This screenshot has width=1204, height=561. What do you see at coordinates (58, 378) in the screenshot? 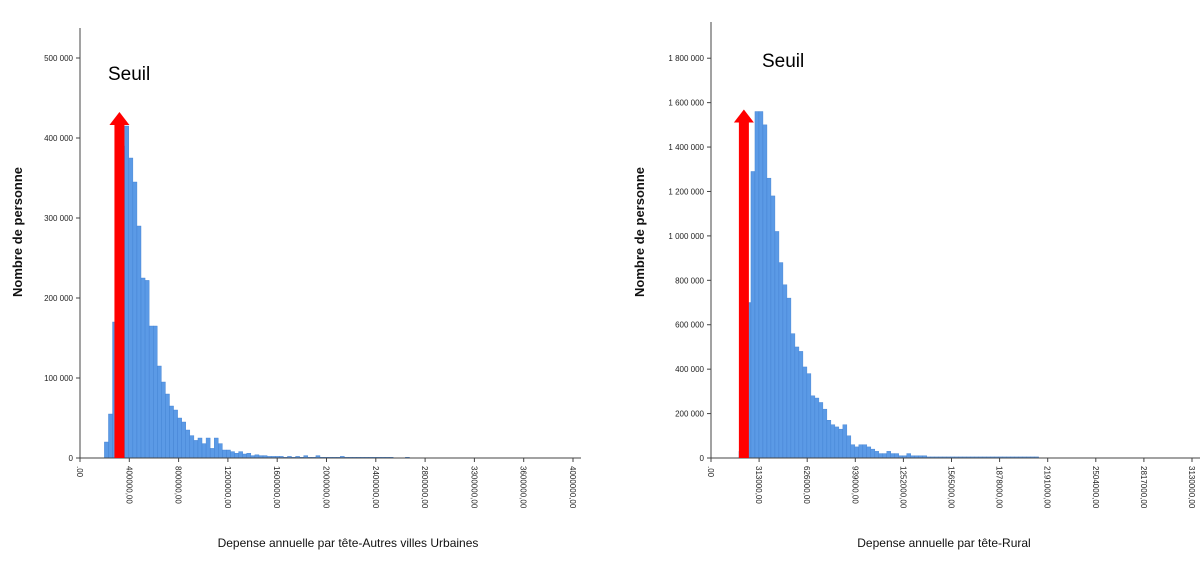
I see `y-tick-label: 100 000` at bounding box center [58, 378].